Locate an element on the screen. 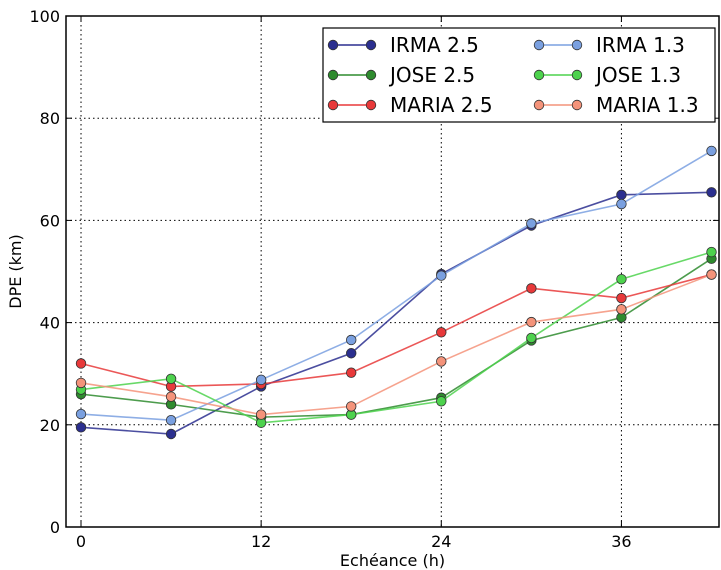 This screenshot has height=570, width=721. legend-label: IRMA 2.5 is located at coordinates (434, 45).